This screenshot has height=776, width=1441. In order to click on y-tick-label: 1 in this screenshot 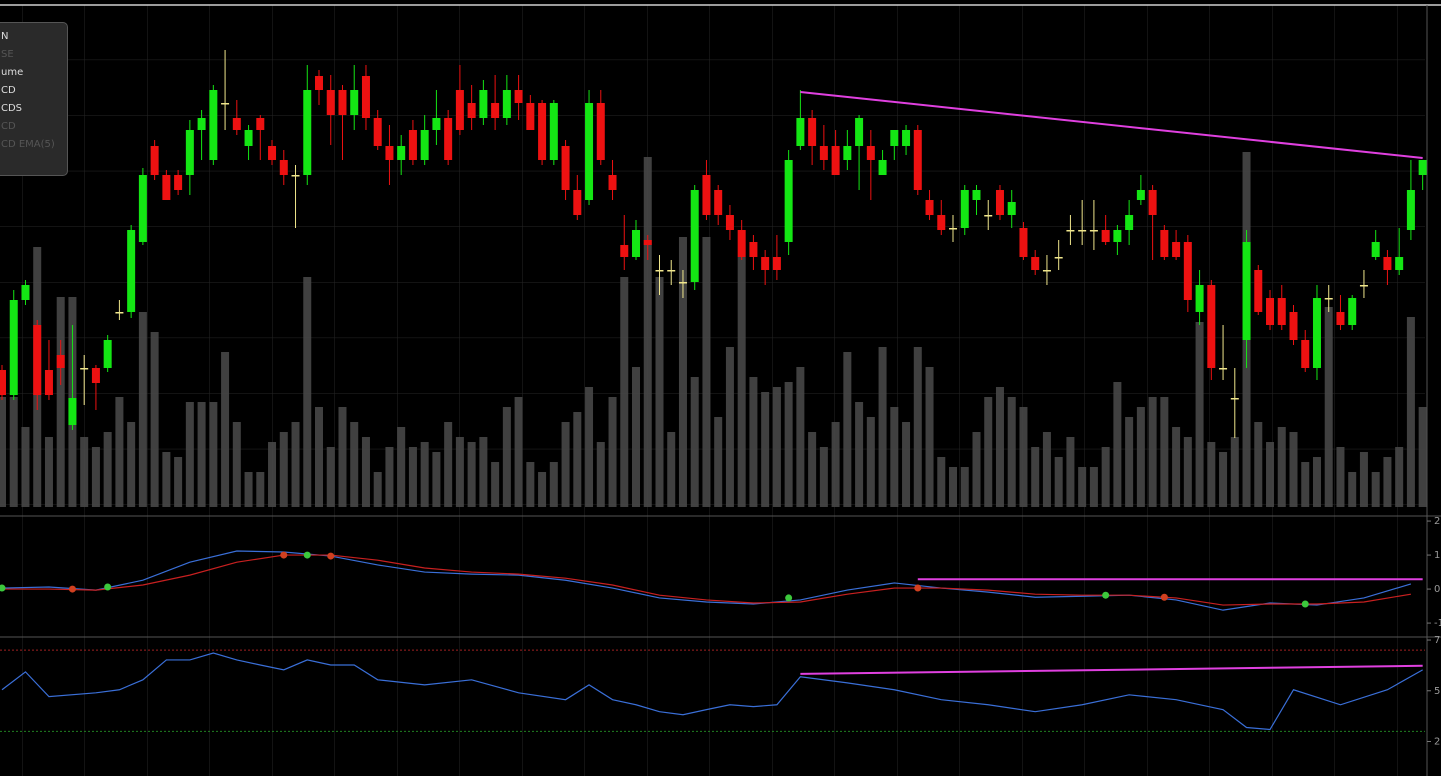, I will do `click(1437, 555)`.